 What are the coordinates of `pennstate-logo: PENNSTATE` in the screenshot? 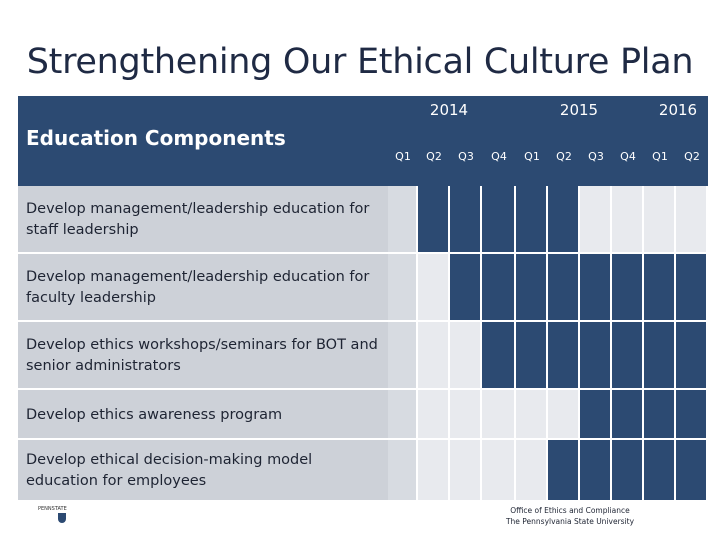 It's located at (52, 509).